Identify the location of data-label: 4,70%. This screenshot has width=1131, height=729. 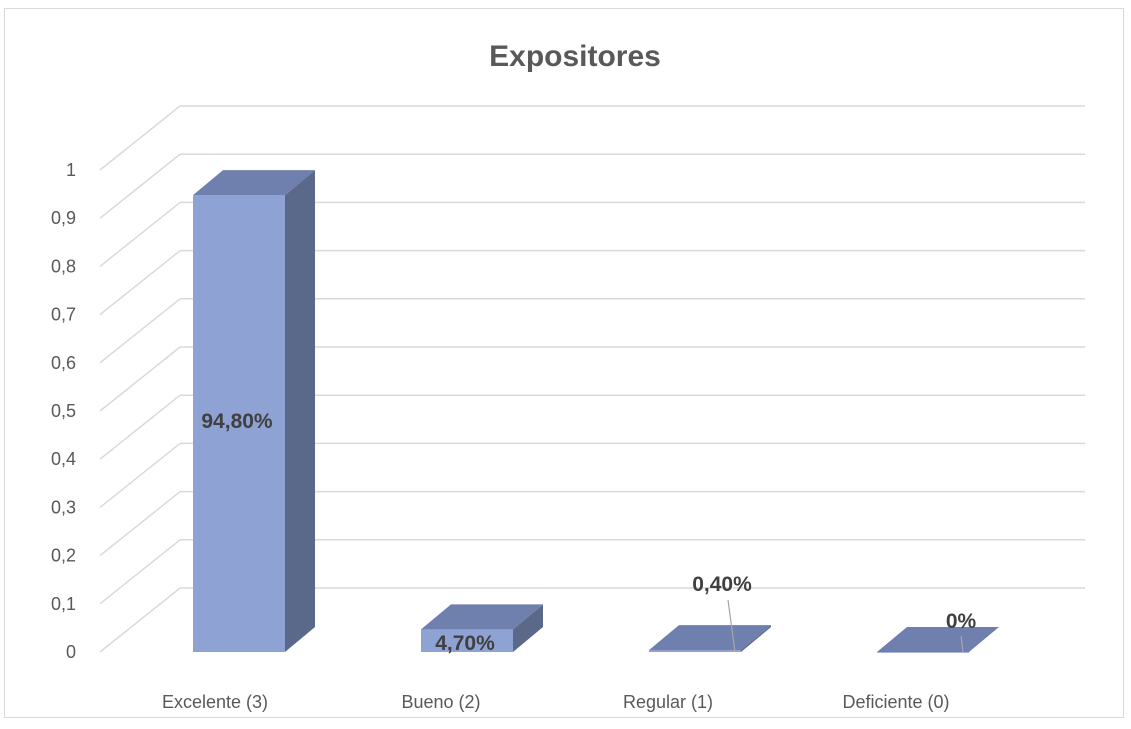
(465, 643).